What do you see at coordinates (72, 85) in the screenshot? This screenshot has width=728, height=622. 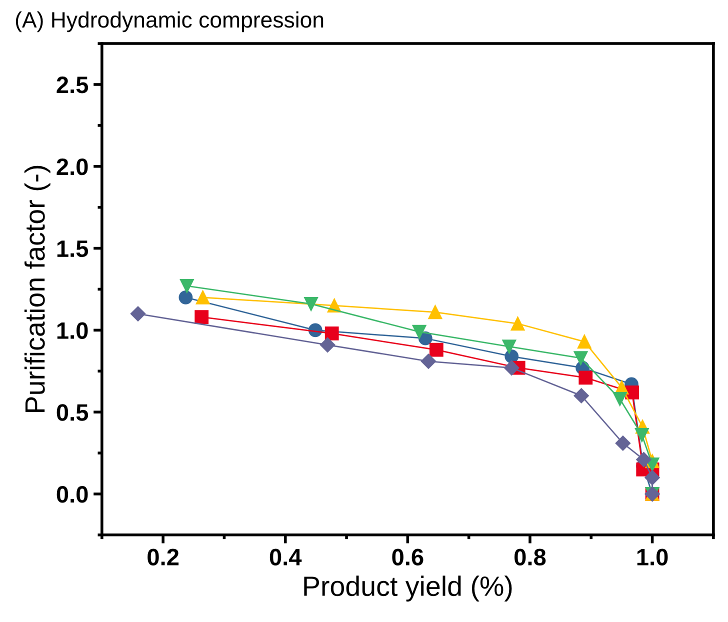 I see `y-tick-label: 2.5` at bounding box center [72, 85].